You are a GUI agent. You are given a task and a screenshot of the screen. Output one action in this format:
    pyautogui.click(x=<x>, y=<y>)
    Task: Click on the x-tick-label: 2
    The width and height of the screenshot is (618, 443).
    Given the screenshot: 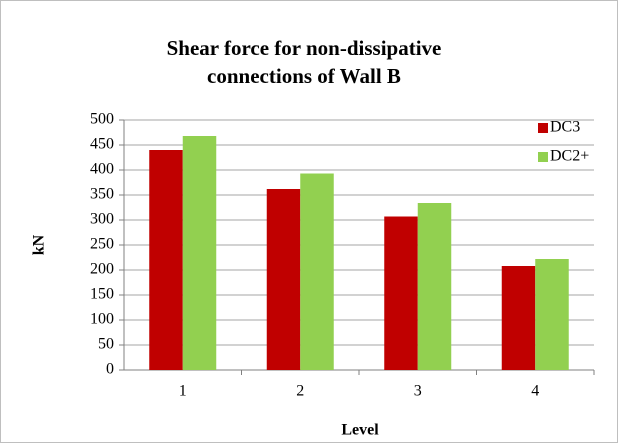 What is the action you would take?
    pyautogui.click(x=300, y=391)
    